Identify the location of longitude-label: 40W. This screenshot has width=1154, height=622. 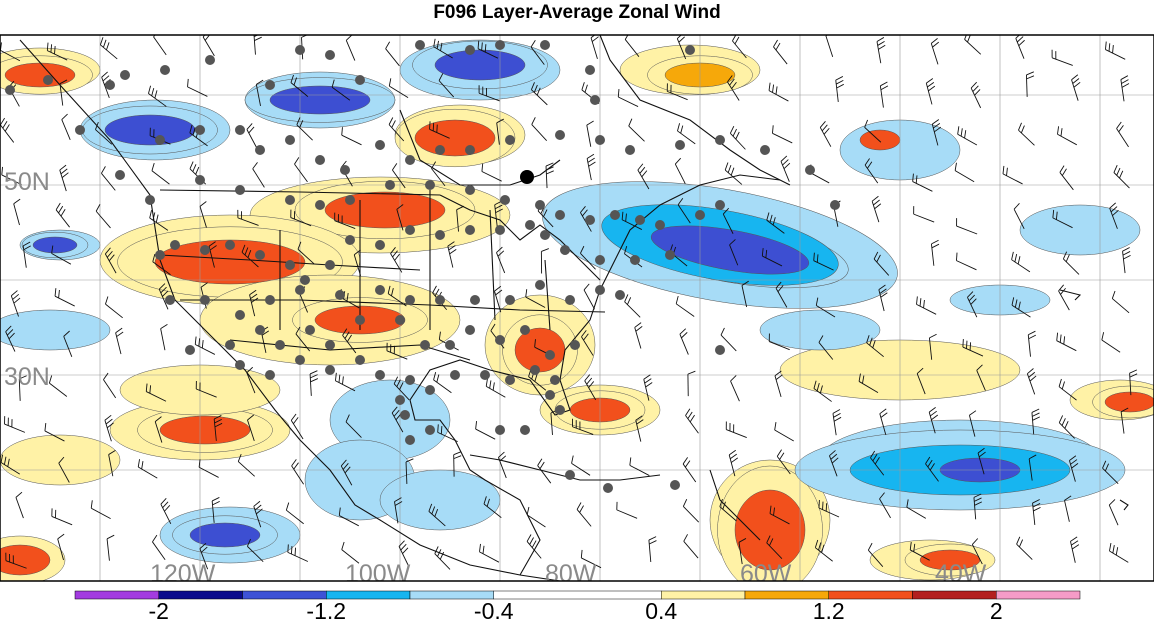
(961, 574).